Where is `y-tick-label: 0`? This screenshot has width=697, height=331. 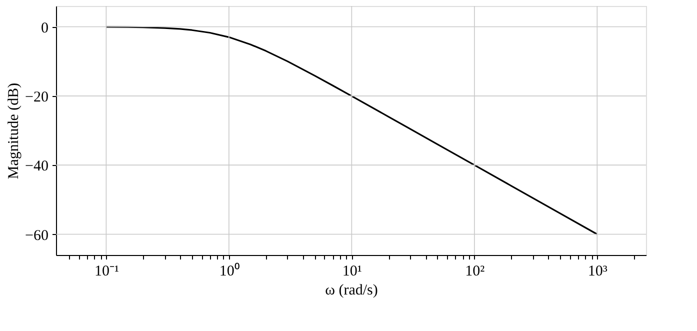
y-tick-label: 0 is located at coordinates (44, 28).